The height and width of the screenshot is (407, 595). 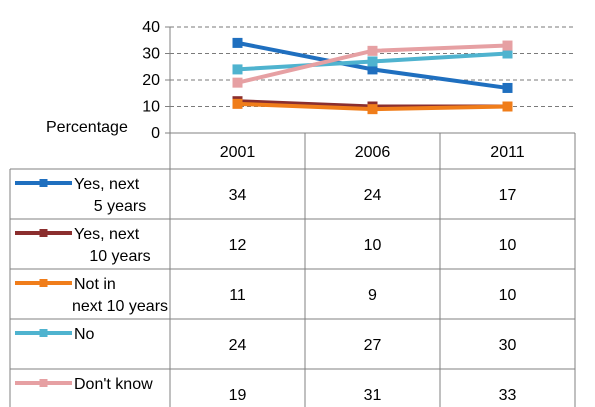 What do you see at coordinates (120, 295) in the screenshot?
I see `legend-label: Not in next 10 years` at bounding box center [120, 295].